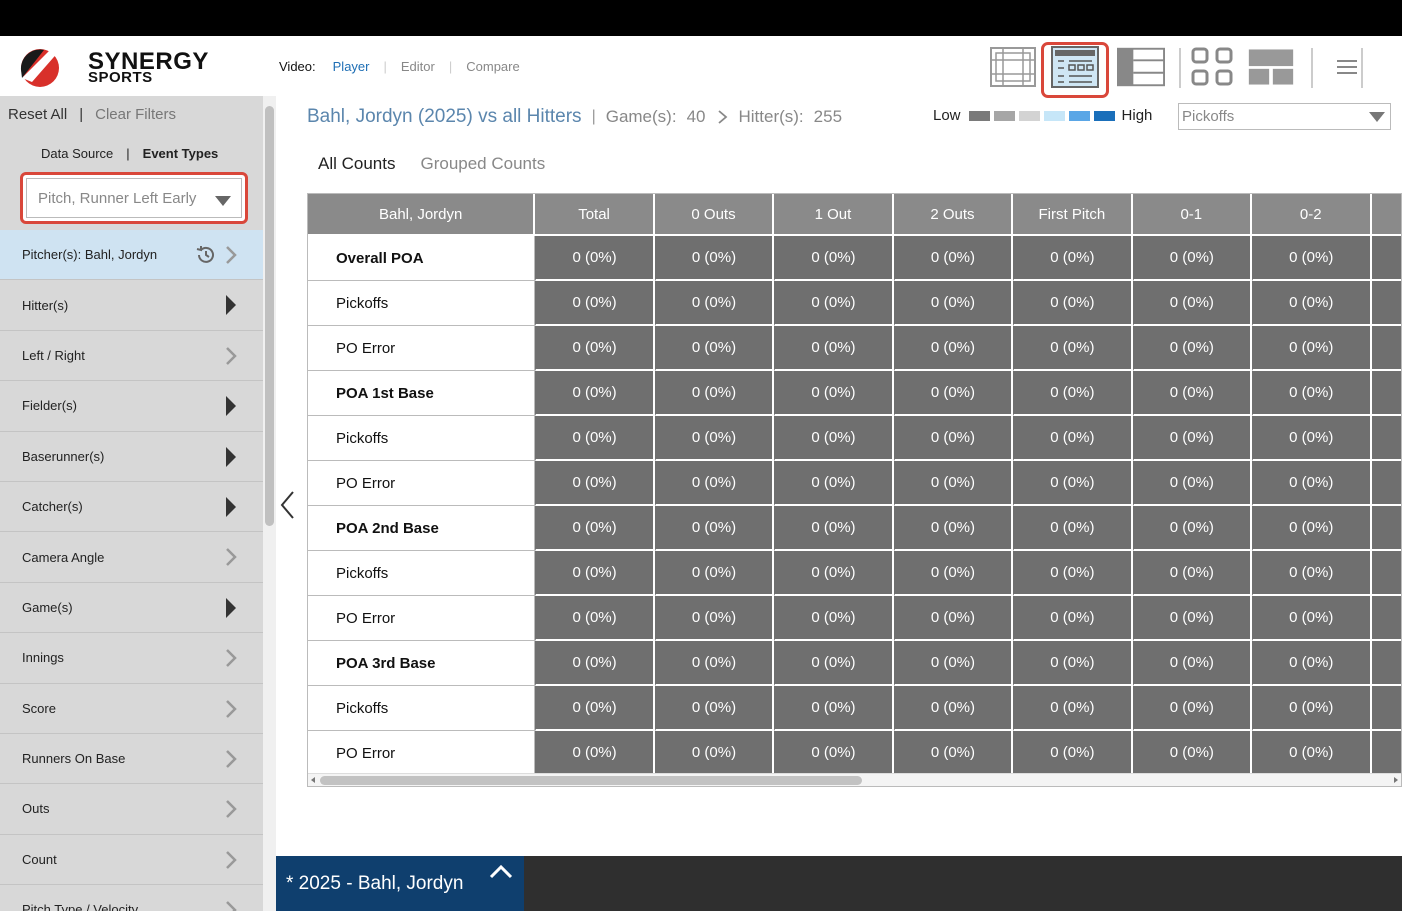 The height and width of the screenshot is (911, 1402). I want to click on grid-scroll-thumb, so click(591, 780).